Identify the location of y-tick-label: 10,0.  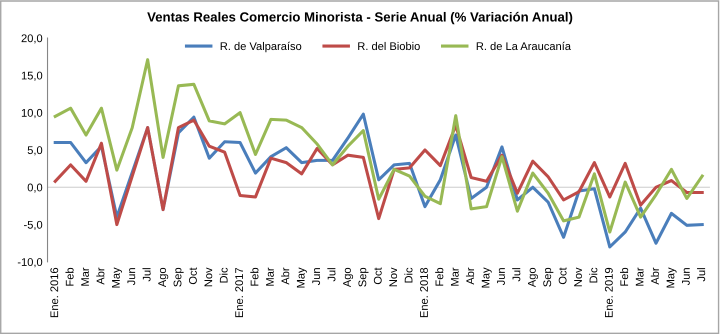
(32, 113).